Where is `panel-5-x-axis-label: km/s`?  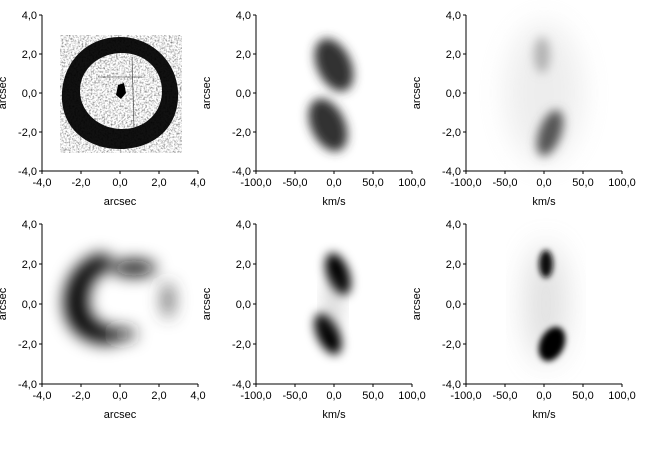
panel-5-x-axis-label: km/s is located at coordinates (334, 415).